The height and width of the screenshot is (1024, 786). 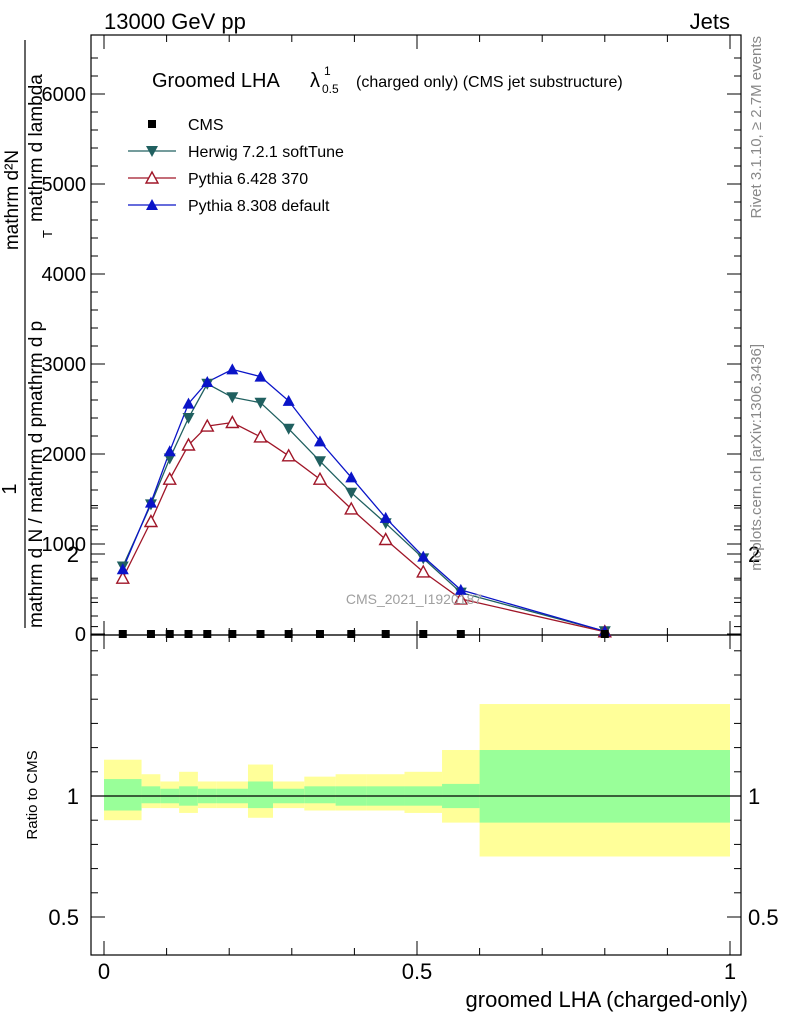 What do you see at coordinates (73, 554) in the screenshot?
I see `ratio-y-tick-label-left: 2` at bounding box center [73, 554].